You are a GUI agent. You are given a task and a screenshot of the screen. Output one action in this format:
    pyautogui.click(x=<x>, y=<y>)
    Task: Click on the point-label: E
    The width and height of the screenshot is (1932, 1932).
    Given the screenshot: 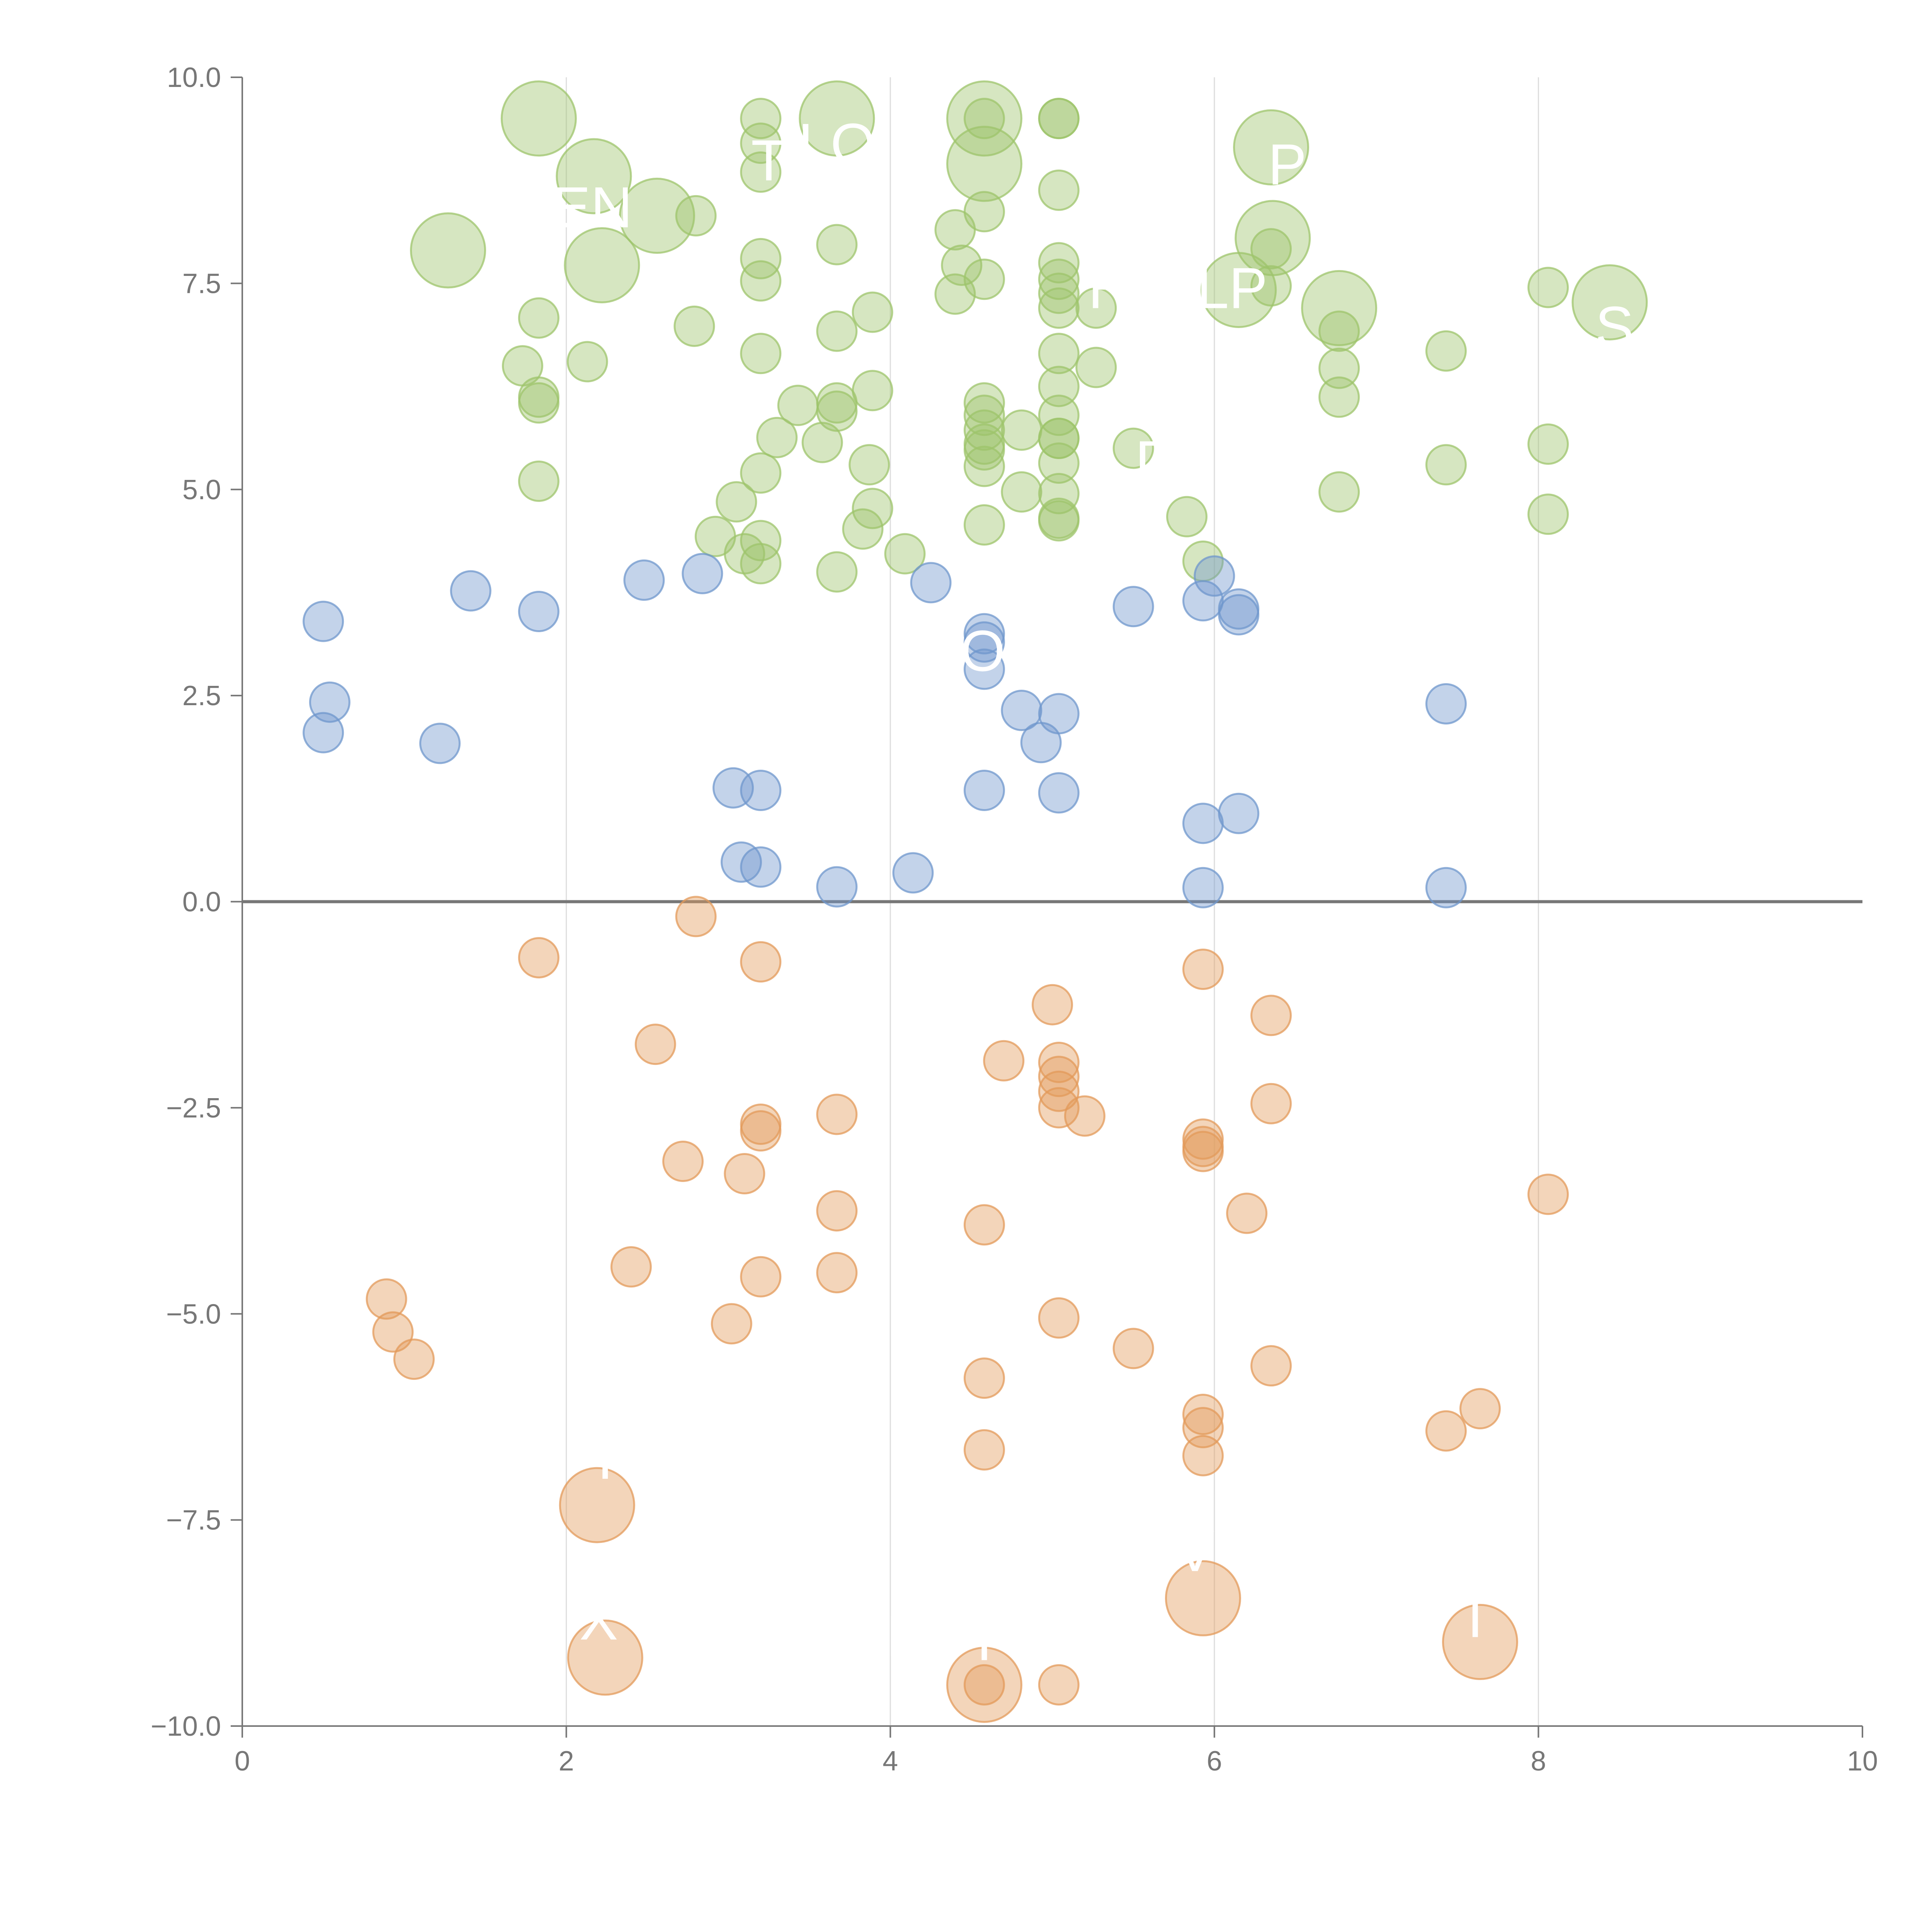 What is the action you would take?
    pyautogui.click(x=918, y=650)
    